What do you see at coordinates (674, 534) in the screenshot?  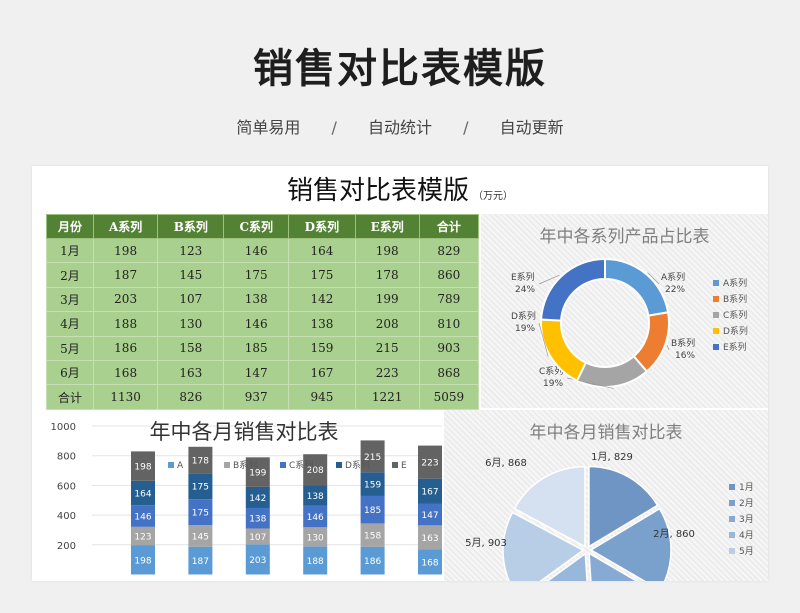 I see `slice-label: 2月, 860` at bounding box center [674, 534].